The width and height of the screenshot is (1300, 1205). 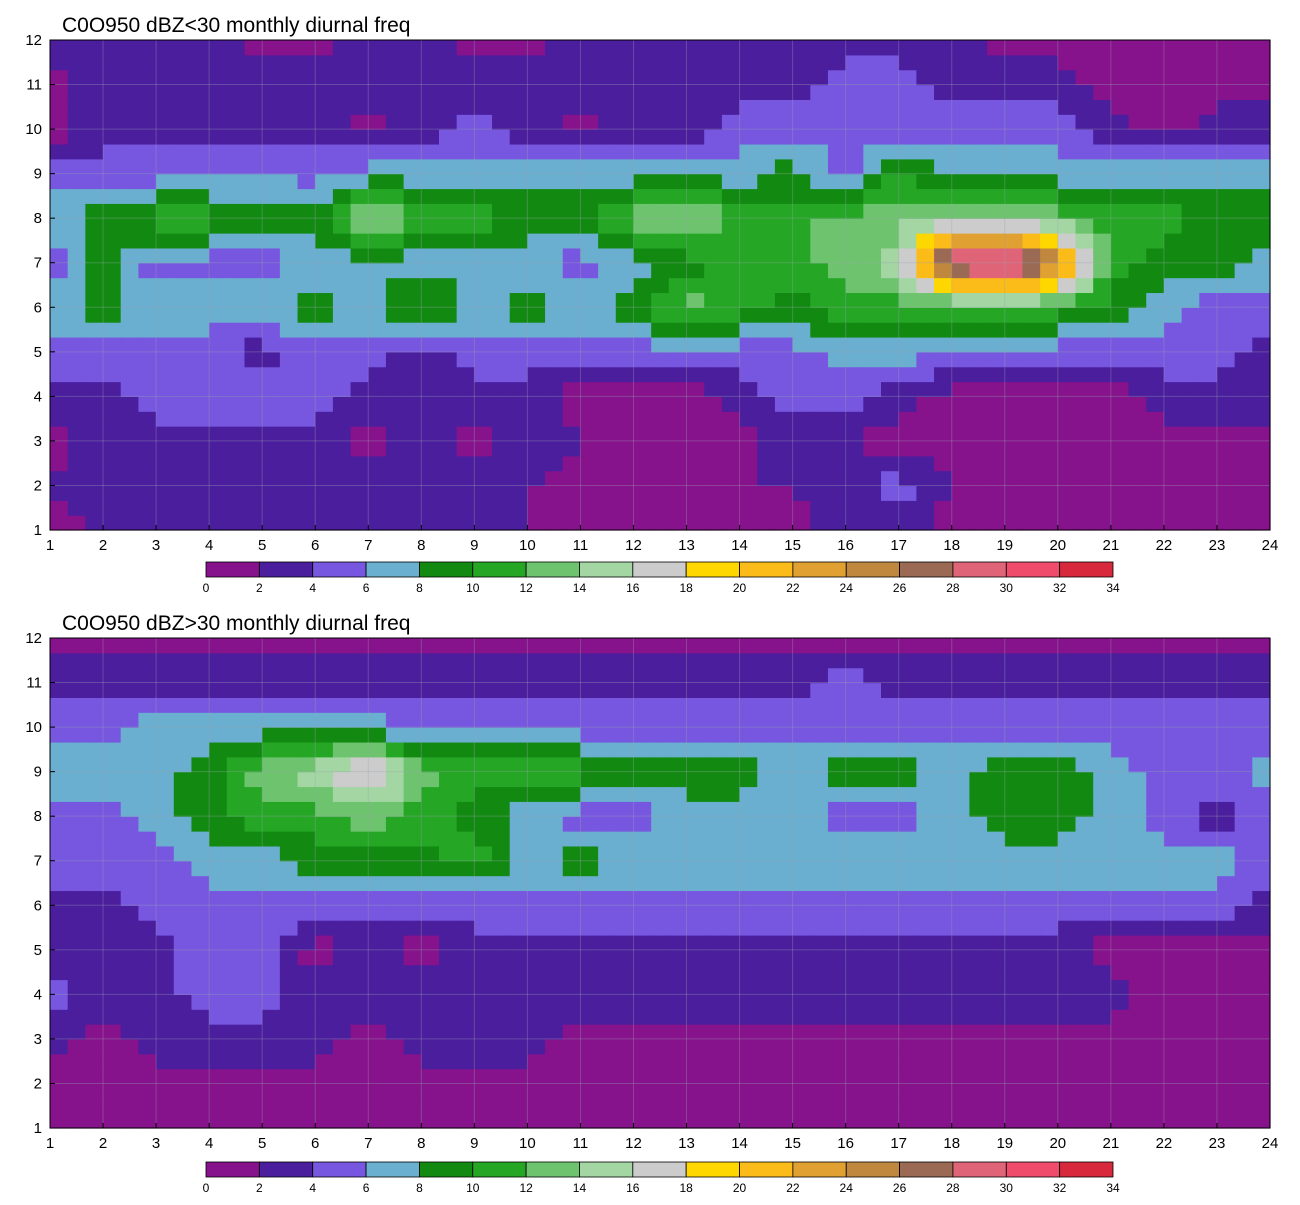 I want to click on y-tick-label: 4, so click(x=38, y=396).